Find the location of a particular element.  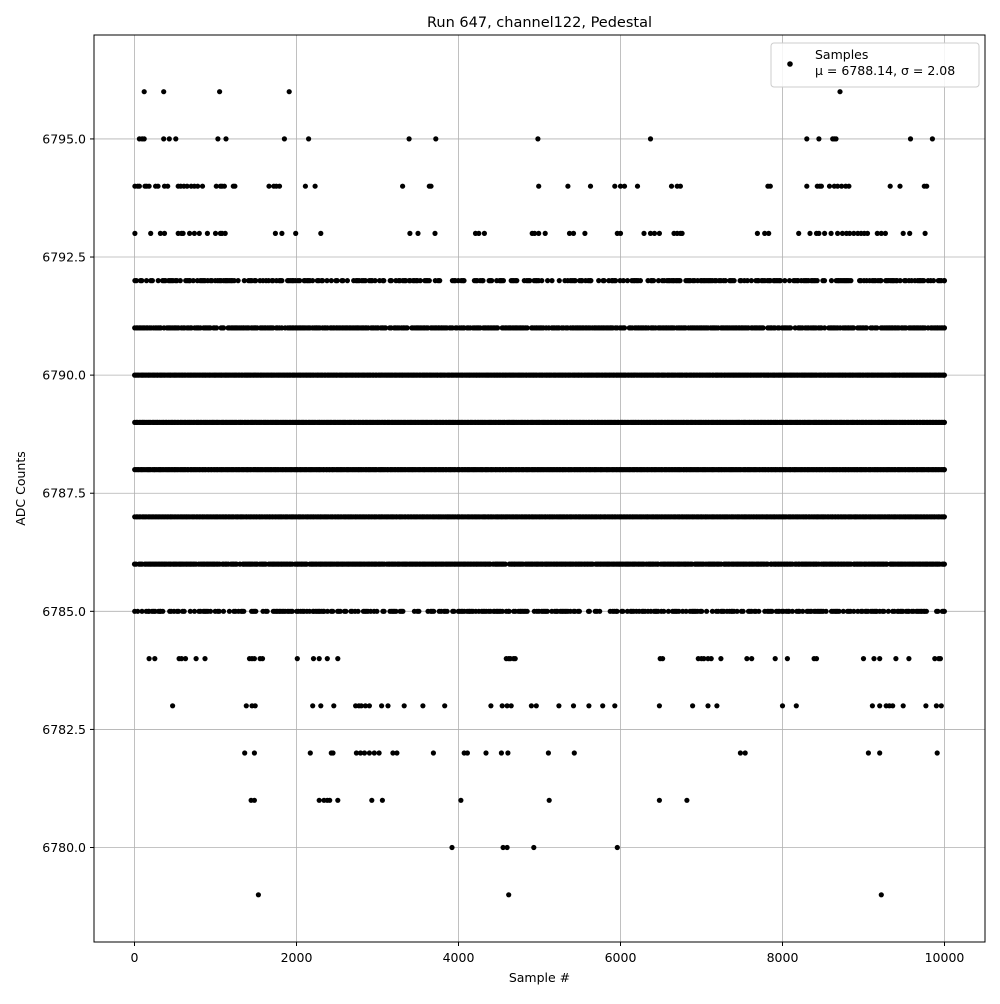

legend-series-name: Samples is located at coordinates (841, 54).